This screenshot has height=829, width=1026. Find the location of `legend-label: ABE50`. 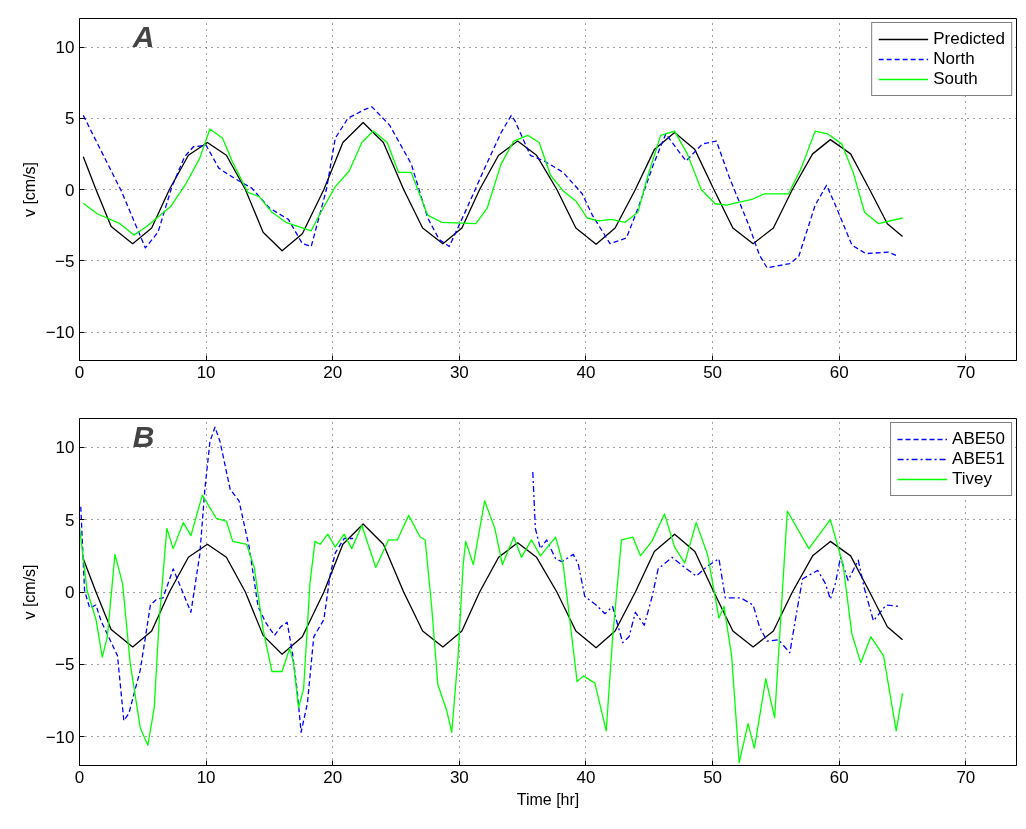

legend-label: ABE50 is located at coordinates (978, 439).